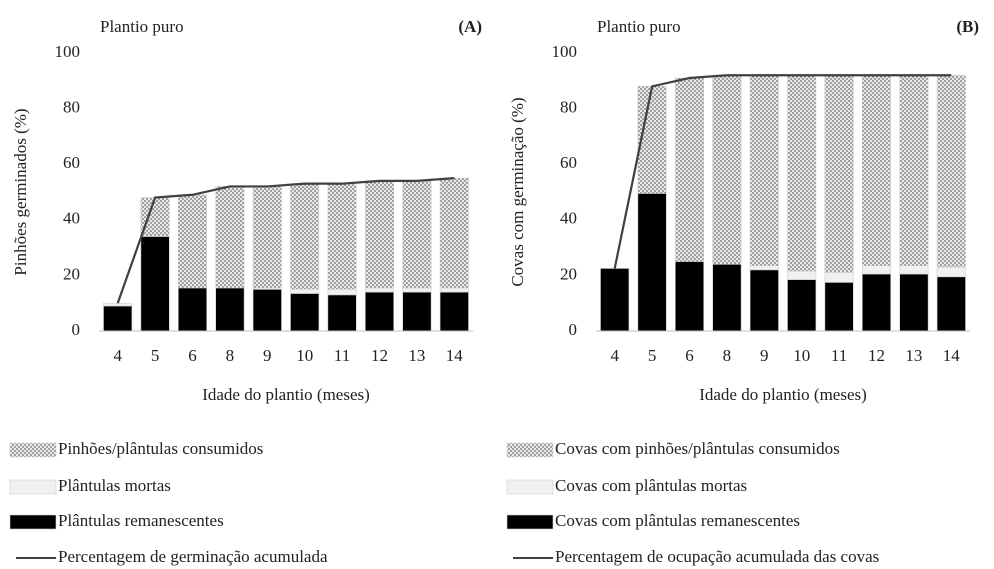 This screenshot has width=994, height=569. I want to click on panel-label: (A), so click(470, 26).